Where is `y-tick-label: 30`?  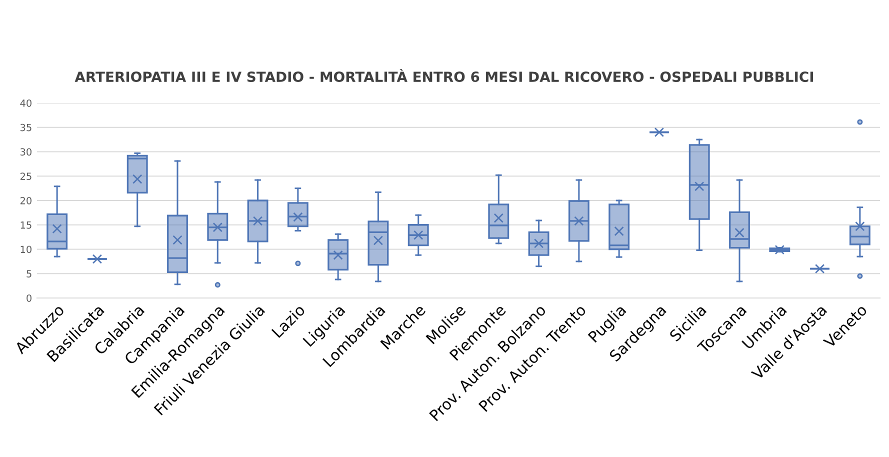
y-tick-label: 30 is located at coordinates (26, 152).